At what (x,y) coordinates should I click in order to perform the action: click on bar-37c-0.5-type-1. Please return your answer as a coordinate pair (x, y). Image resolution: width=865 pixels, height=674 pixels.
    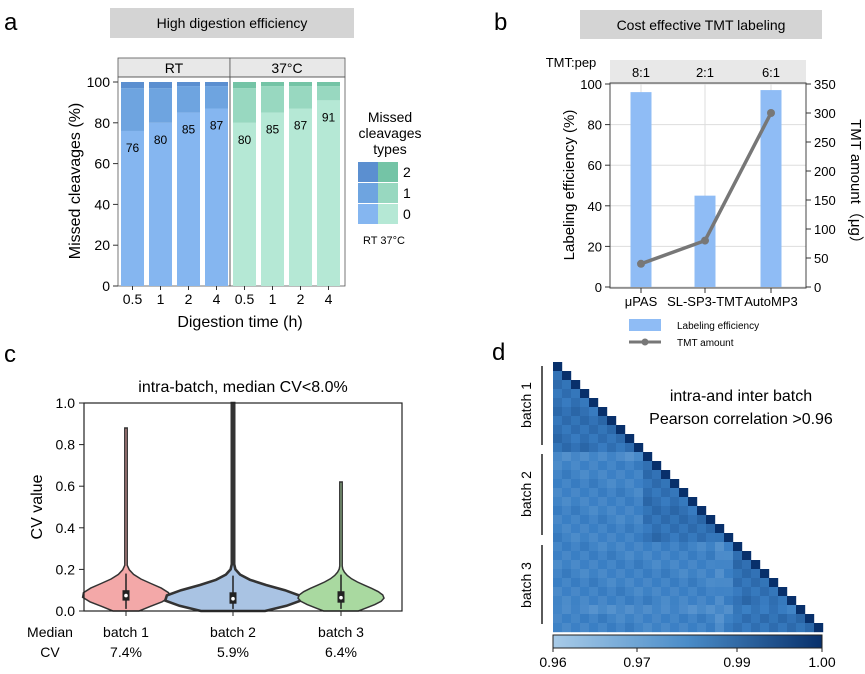
    Looking at the image, I should click on (244, 105).